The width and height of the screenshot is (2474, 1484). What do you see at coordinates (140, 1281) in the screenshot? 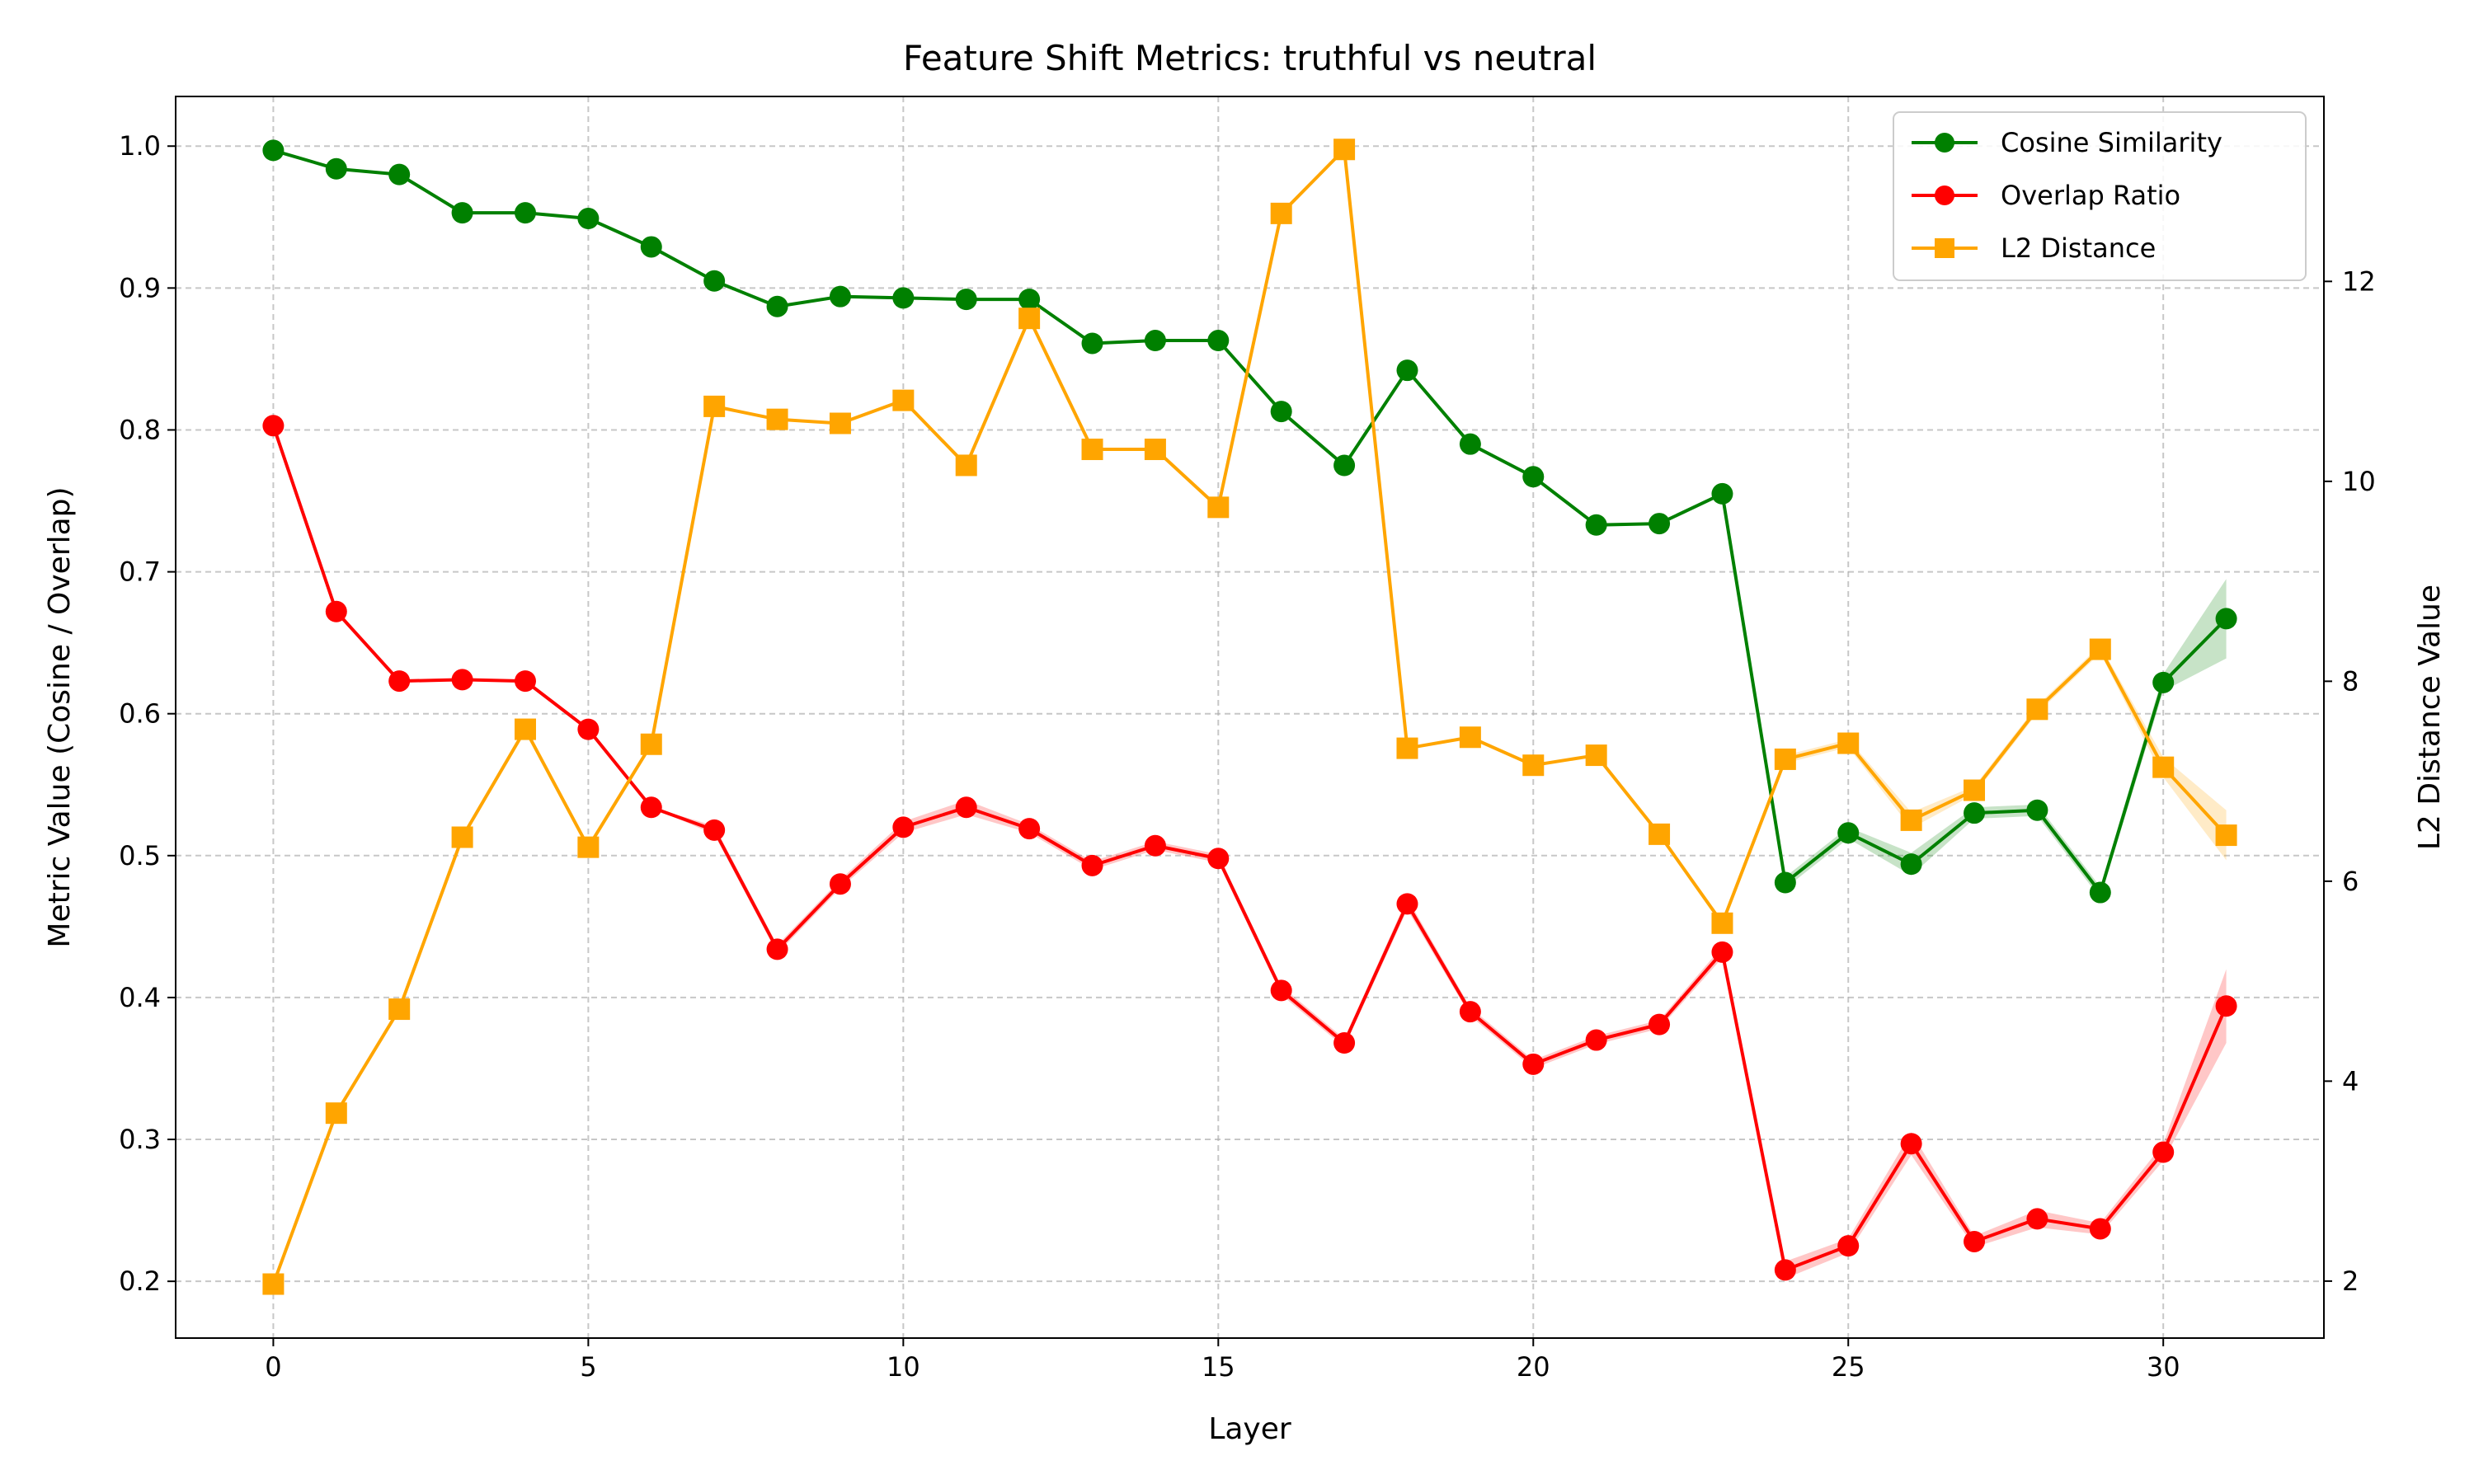
I see `y-tick-label: 0.2` at bounding box center [140, 1281].